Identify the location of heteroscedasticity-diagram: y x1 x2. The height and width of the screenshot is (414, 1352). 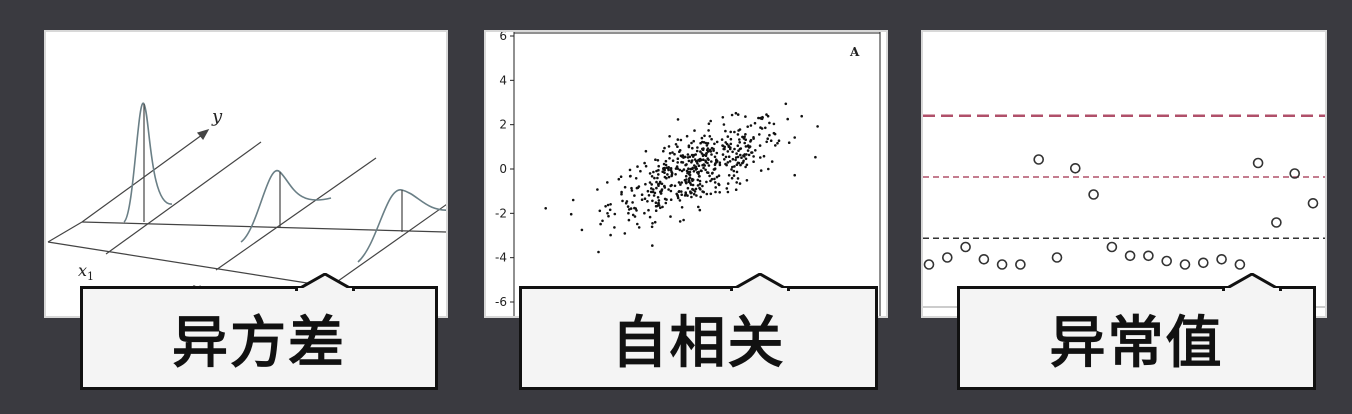
(246, 201).